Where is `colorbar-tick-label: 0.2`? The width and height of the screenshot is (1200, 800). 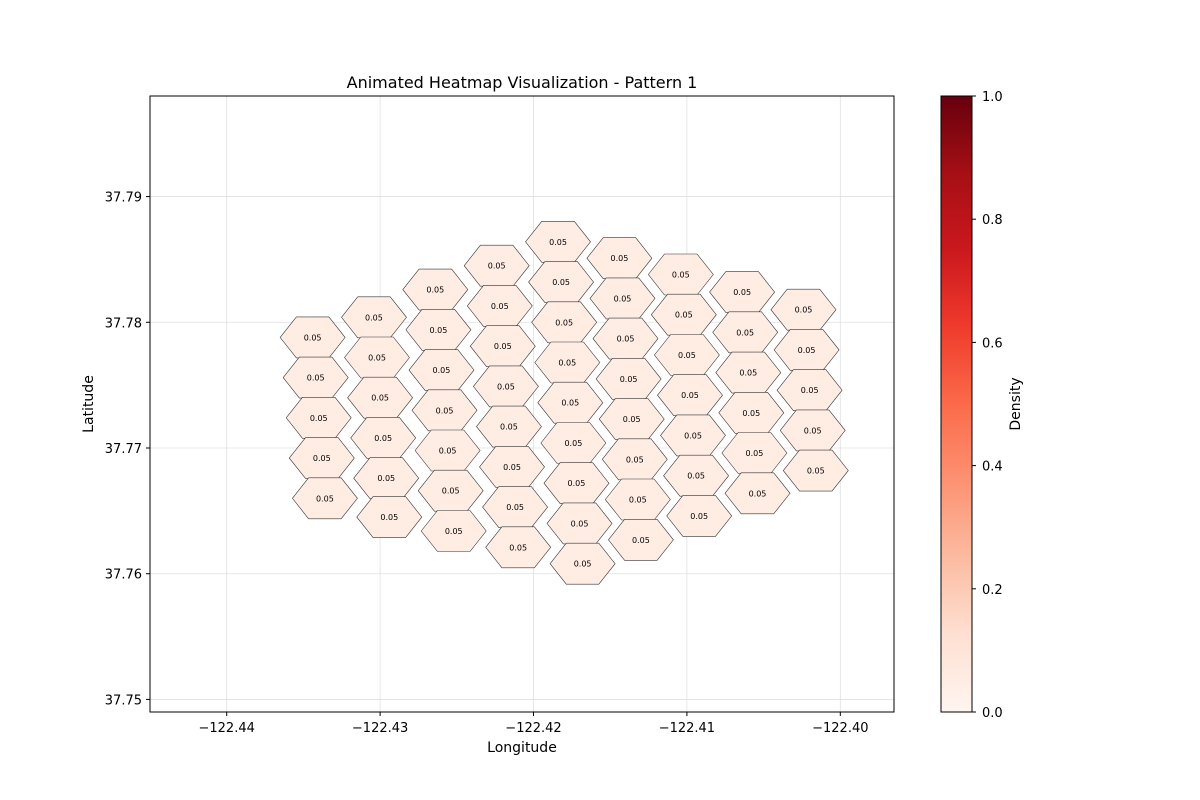 colorbar-tick-label: 0.2 is located at coordinates (992, 590).